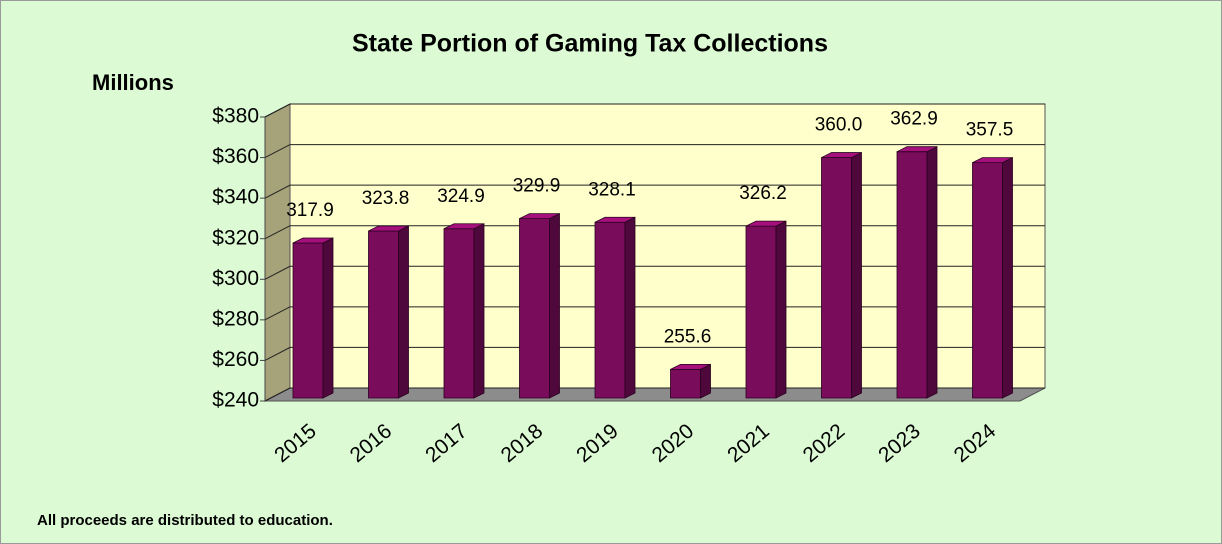  I want to click on y-tick-label: $340, so click(235, 197).